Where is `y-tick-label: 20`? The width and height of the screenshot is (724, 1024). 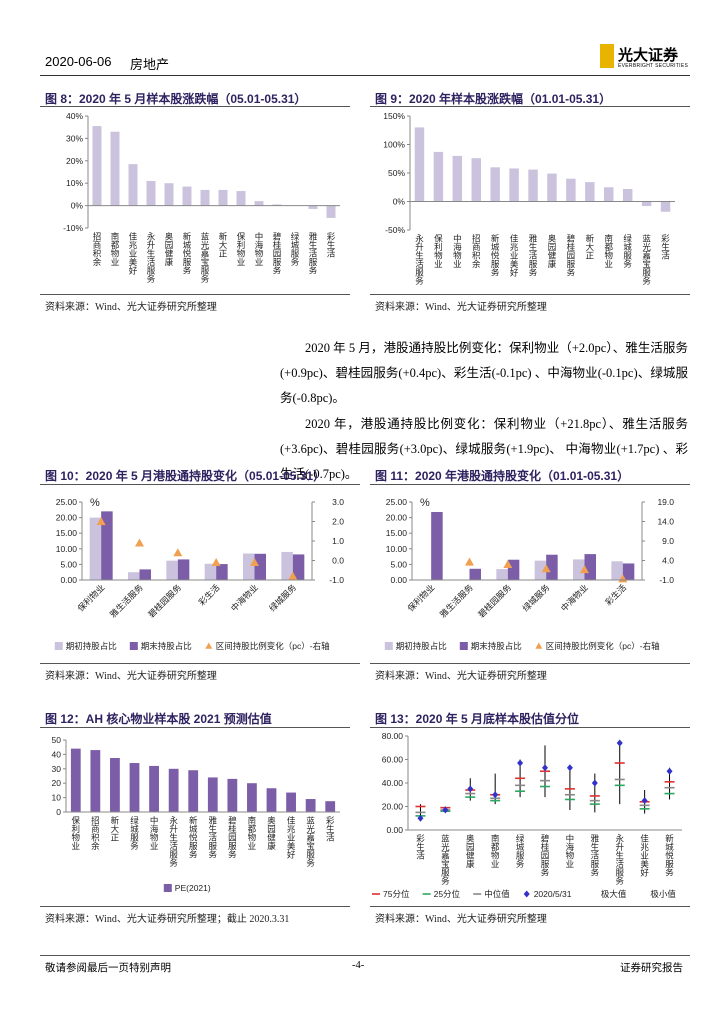 y-tick-label: 20 is located at coordinates (57, 783).